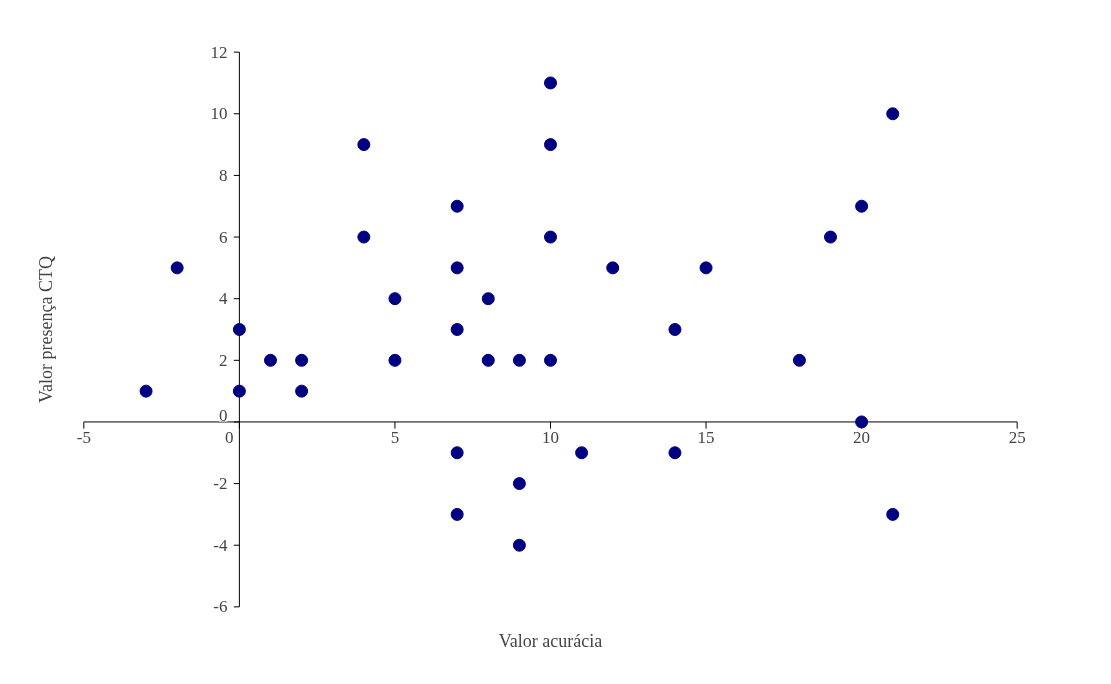  Describe the element at coordinates (395, 437) in the screenshot. I see `x-tick-label: 5` at that location.